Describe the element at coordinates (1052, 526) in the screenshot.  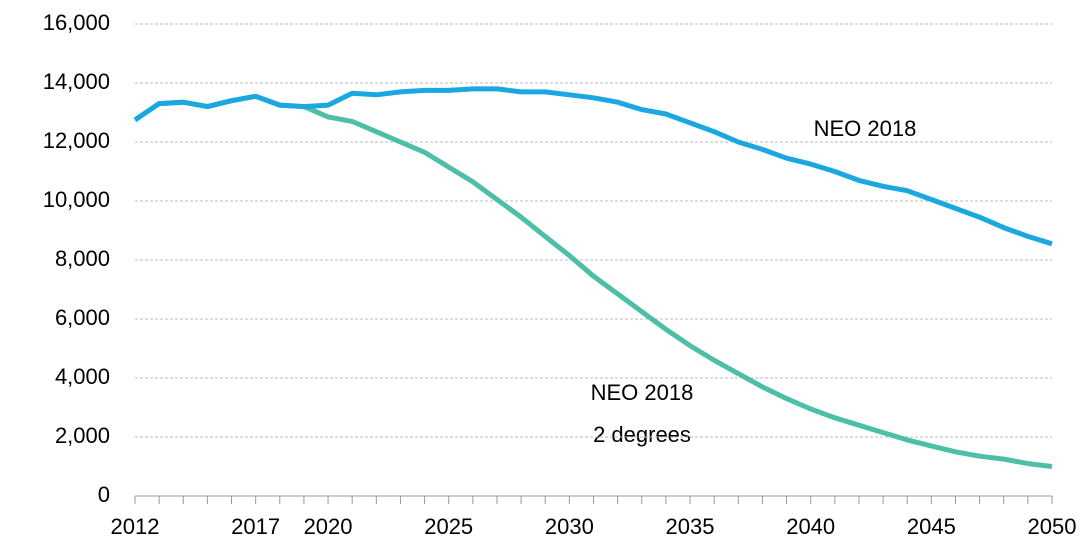
I see `x-tick-label: 2050` at that location.